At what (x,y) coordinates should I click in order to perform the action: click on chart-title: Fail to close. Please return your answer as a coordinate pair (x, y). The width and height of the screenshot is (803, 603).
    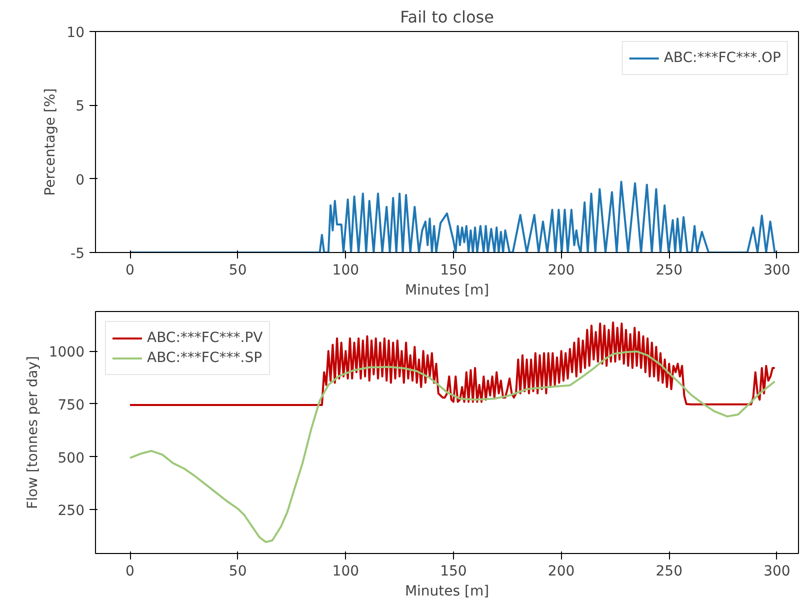
    Looking at the image, I should click on (447, 17).